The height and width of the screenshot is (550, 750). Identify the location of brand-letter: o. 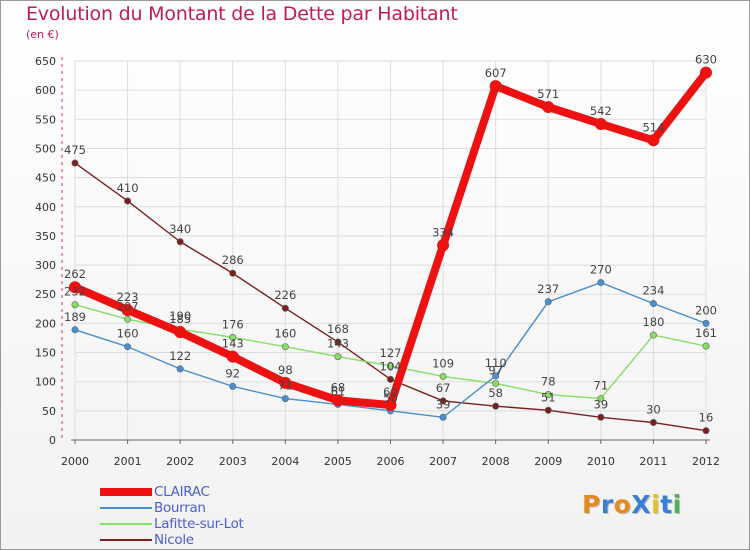
(622, 504).